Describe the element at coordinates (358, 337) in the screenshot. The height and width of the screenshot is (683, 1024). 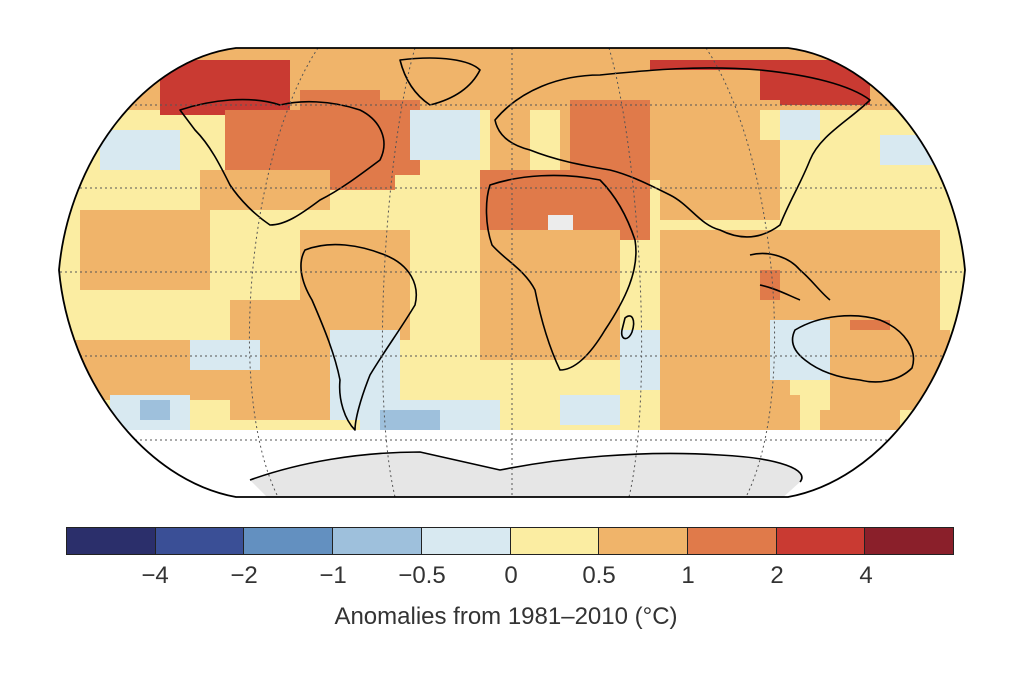
I see `coastline-south-america` at that location.